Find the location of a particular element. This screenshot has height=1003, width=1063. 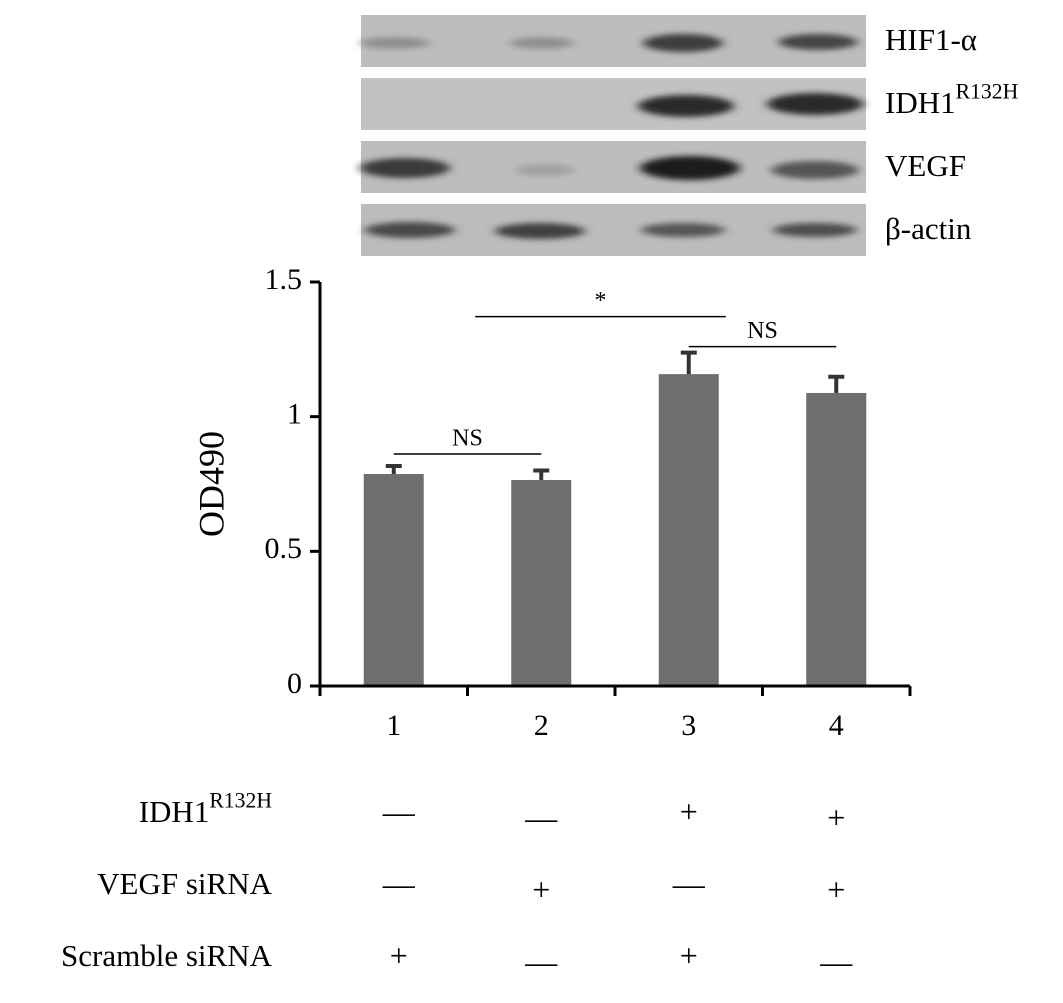

blot-label: IDH1R132H is located at coordinates (952, 100).